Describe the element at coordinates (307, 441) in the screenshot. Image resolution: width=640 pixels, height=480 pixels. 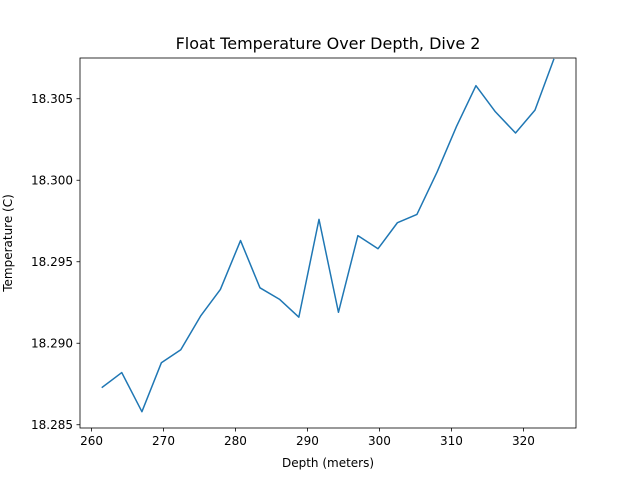
I see `x-tick-label: 290` at that location.